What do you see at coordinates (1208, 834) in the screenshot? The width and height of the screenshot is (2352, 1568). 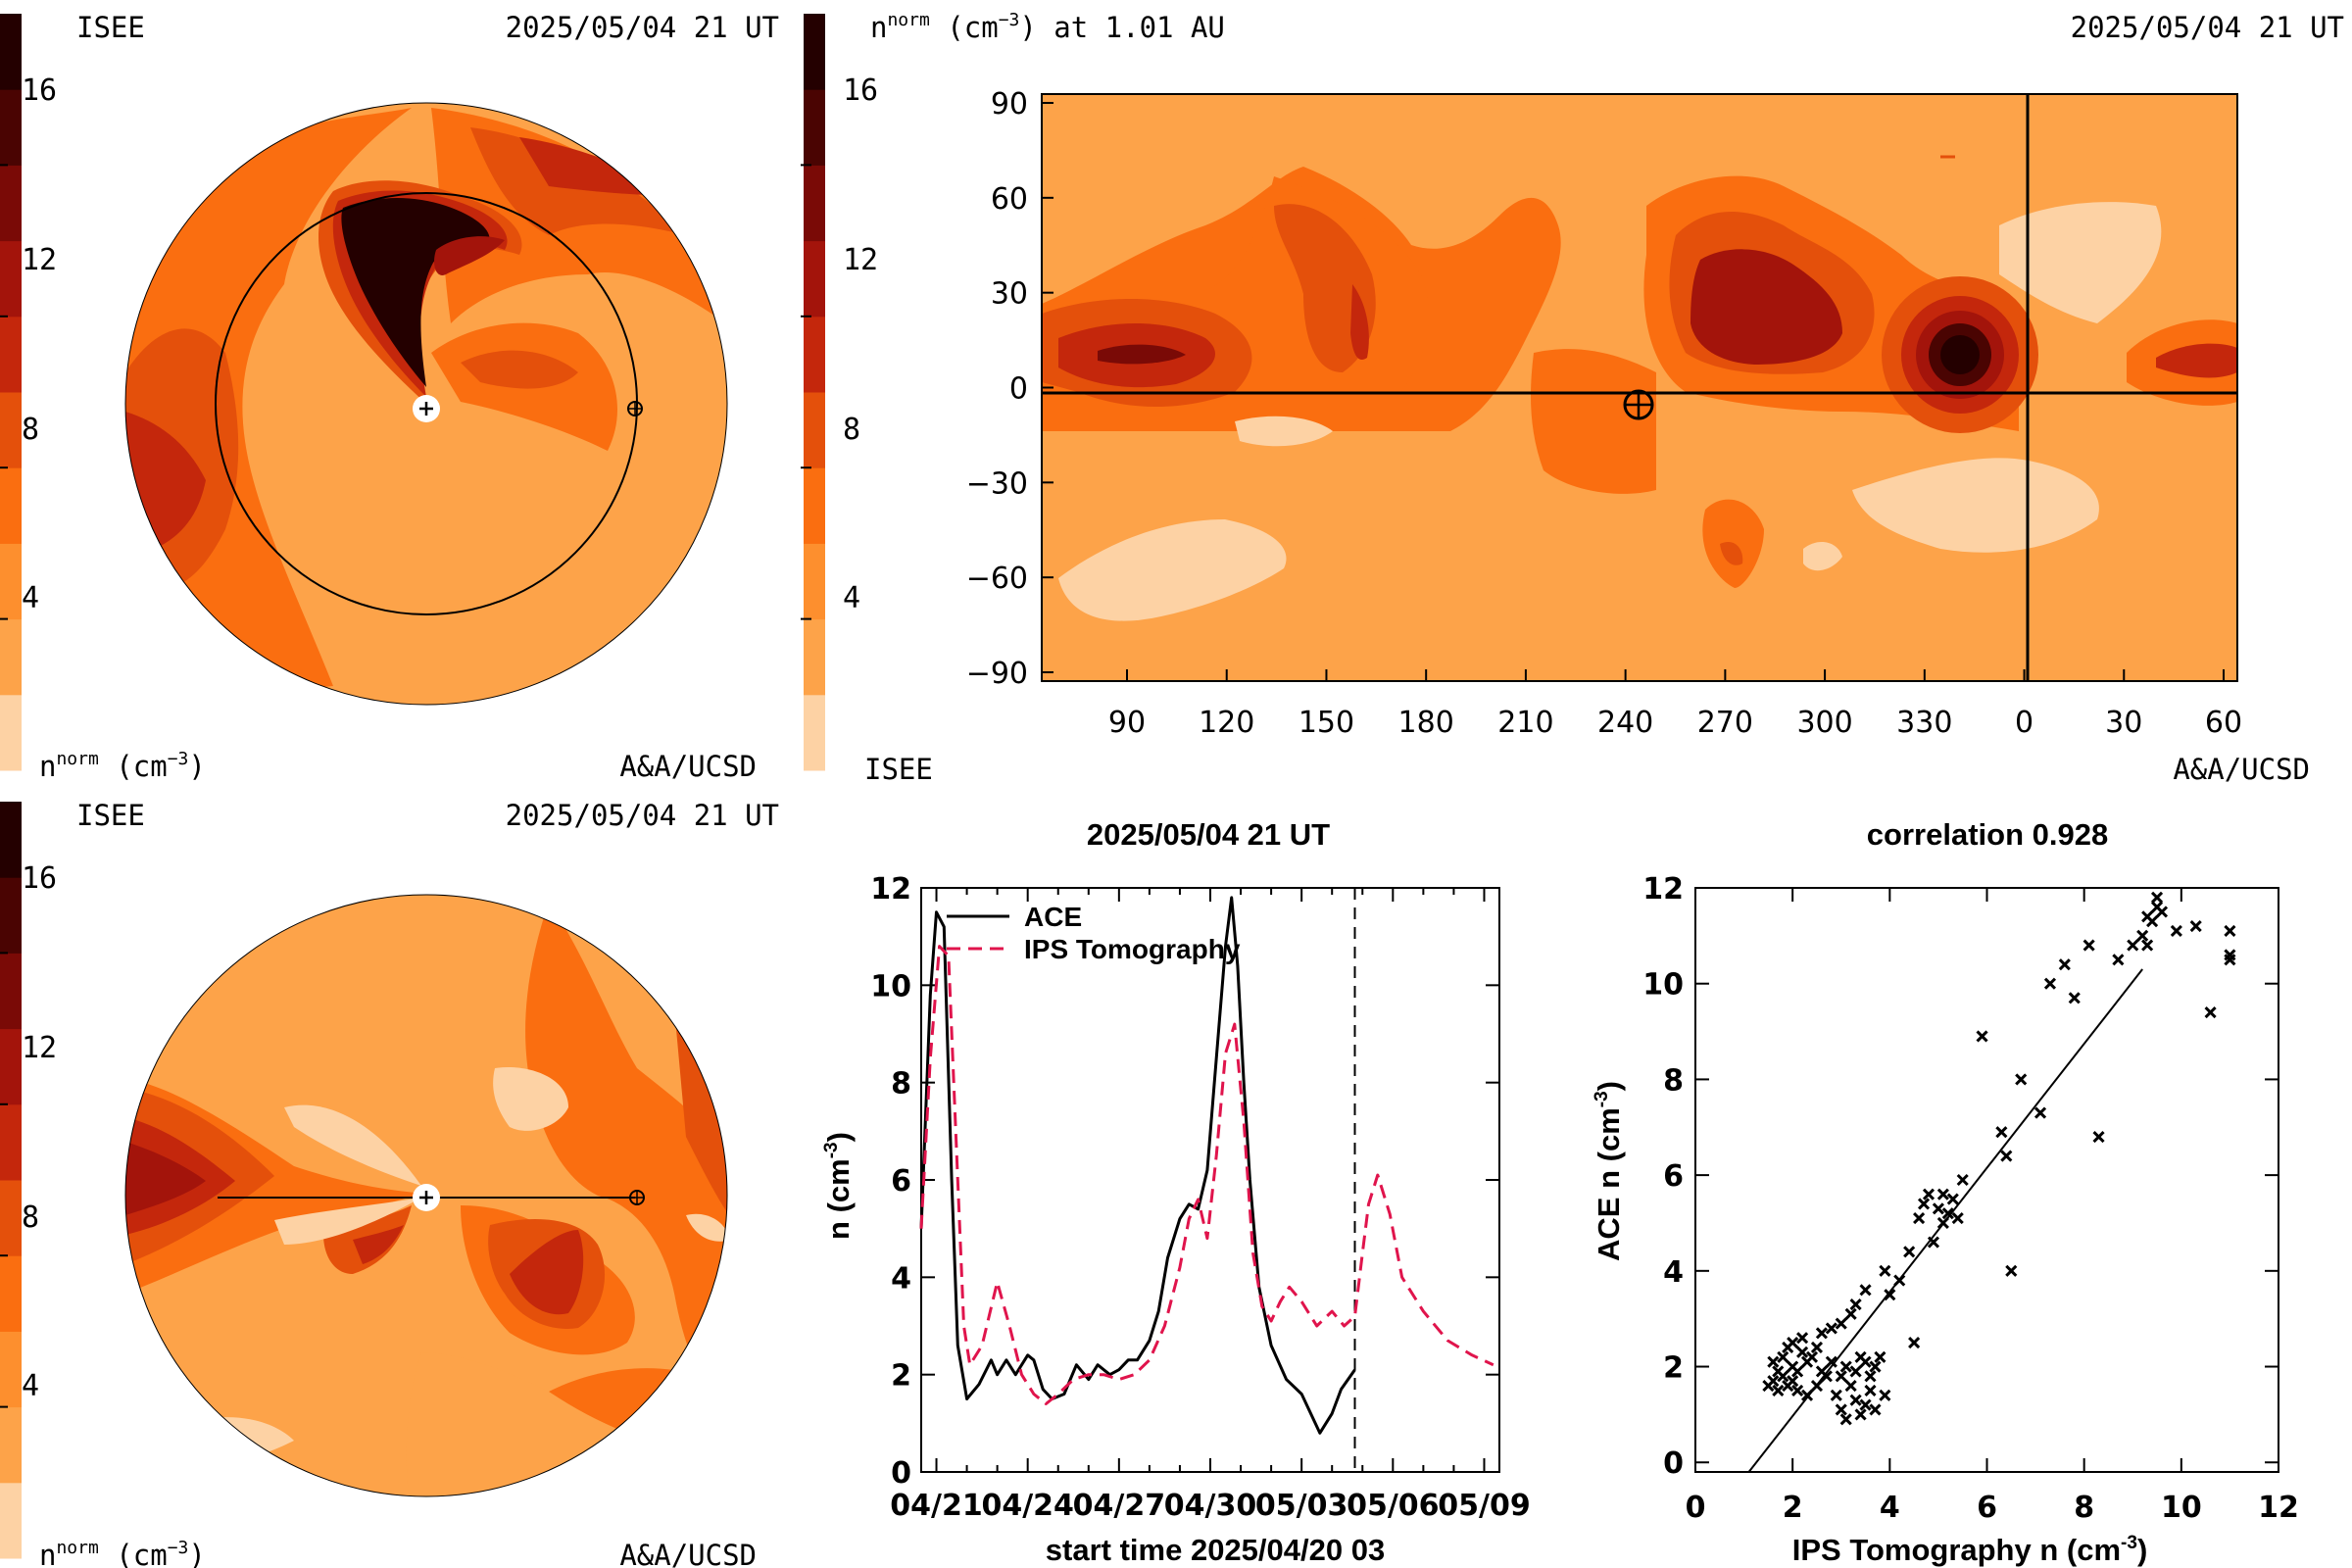 I see `timeseries-title: 2025/05/04 21 UT` at bounding box center [1208, 834].